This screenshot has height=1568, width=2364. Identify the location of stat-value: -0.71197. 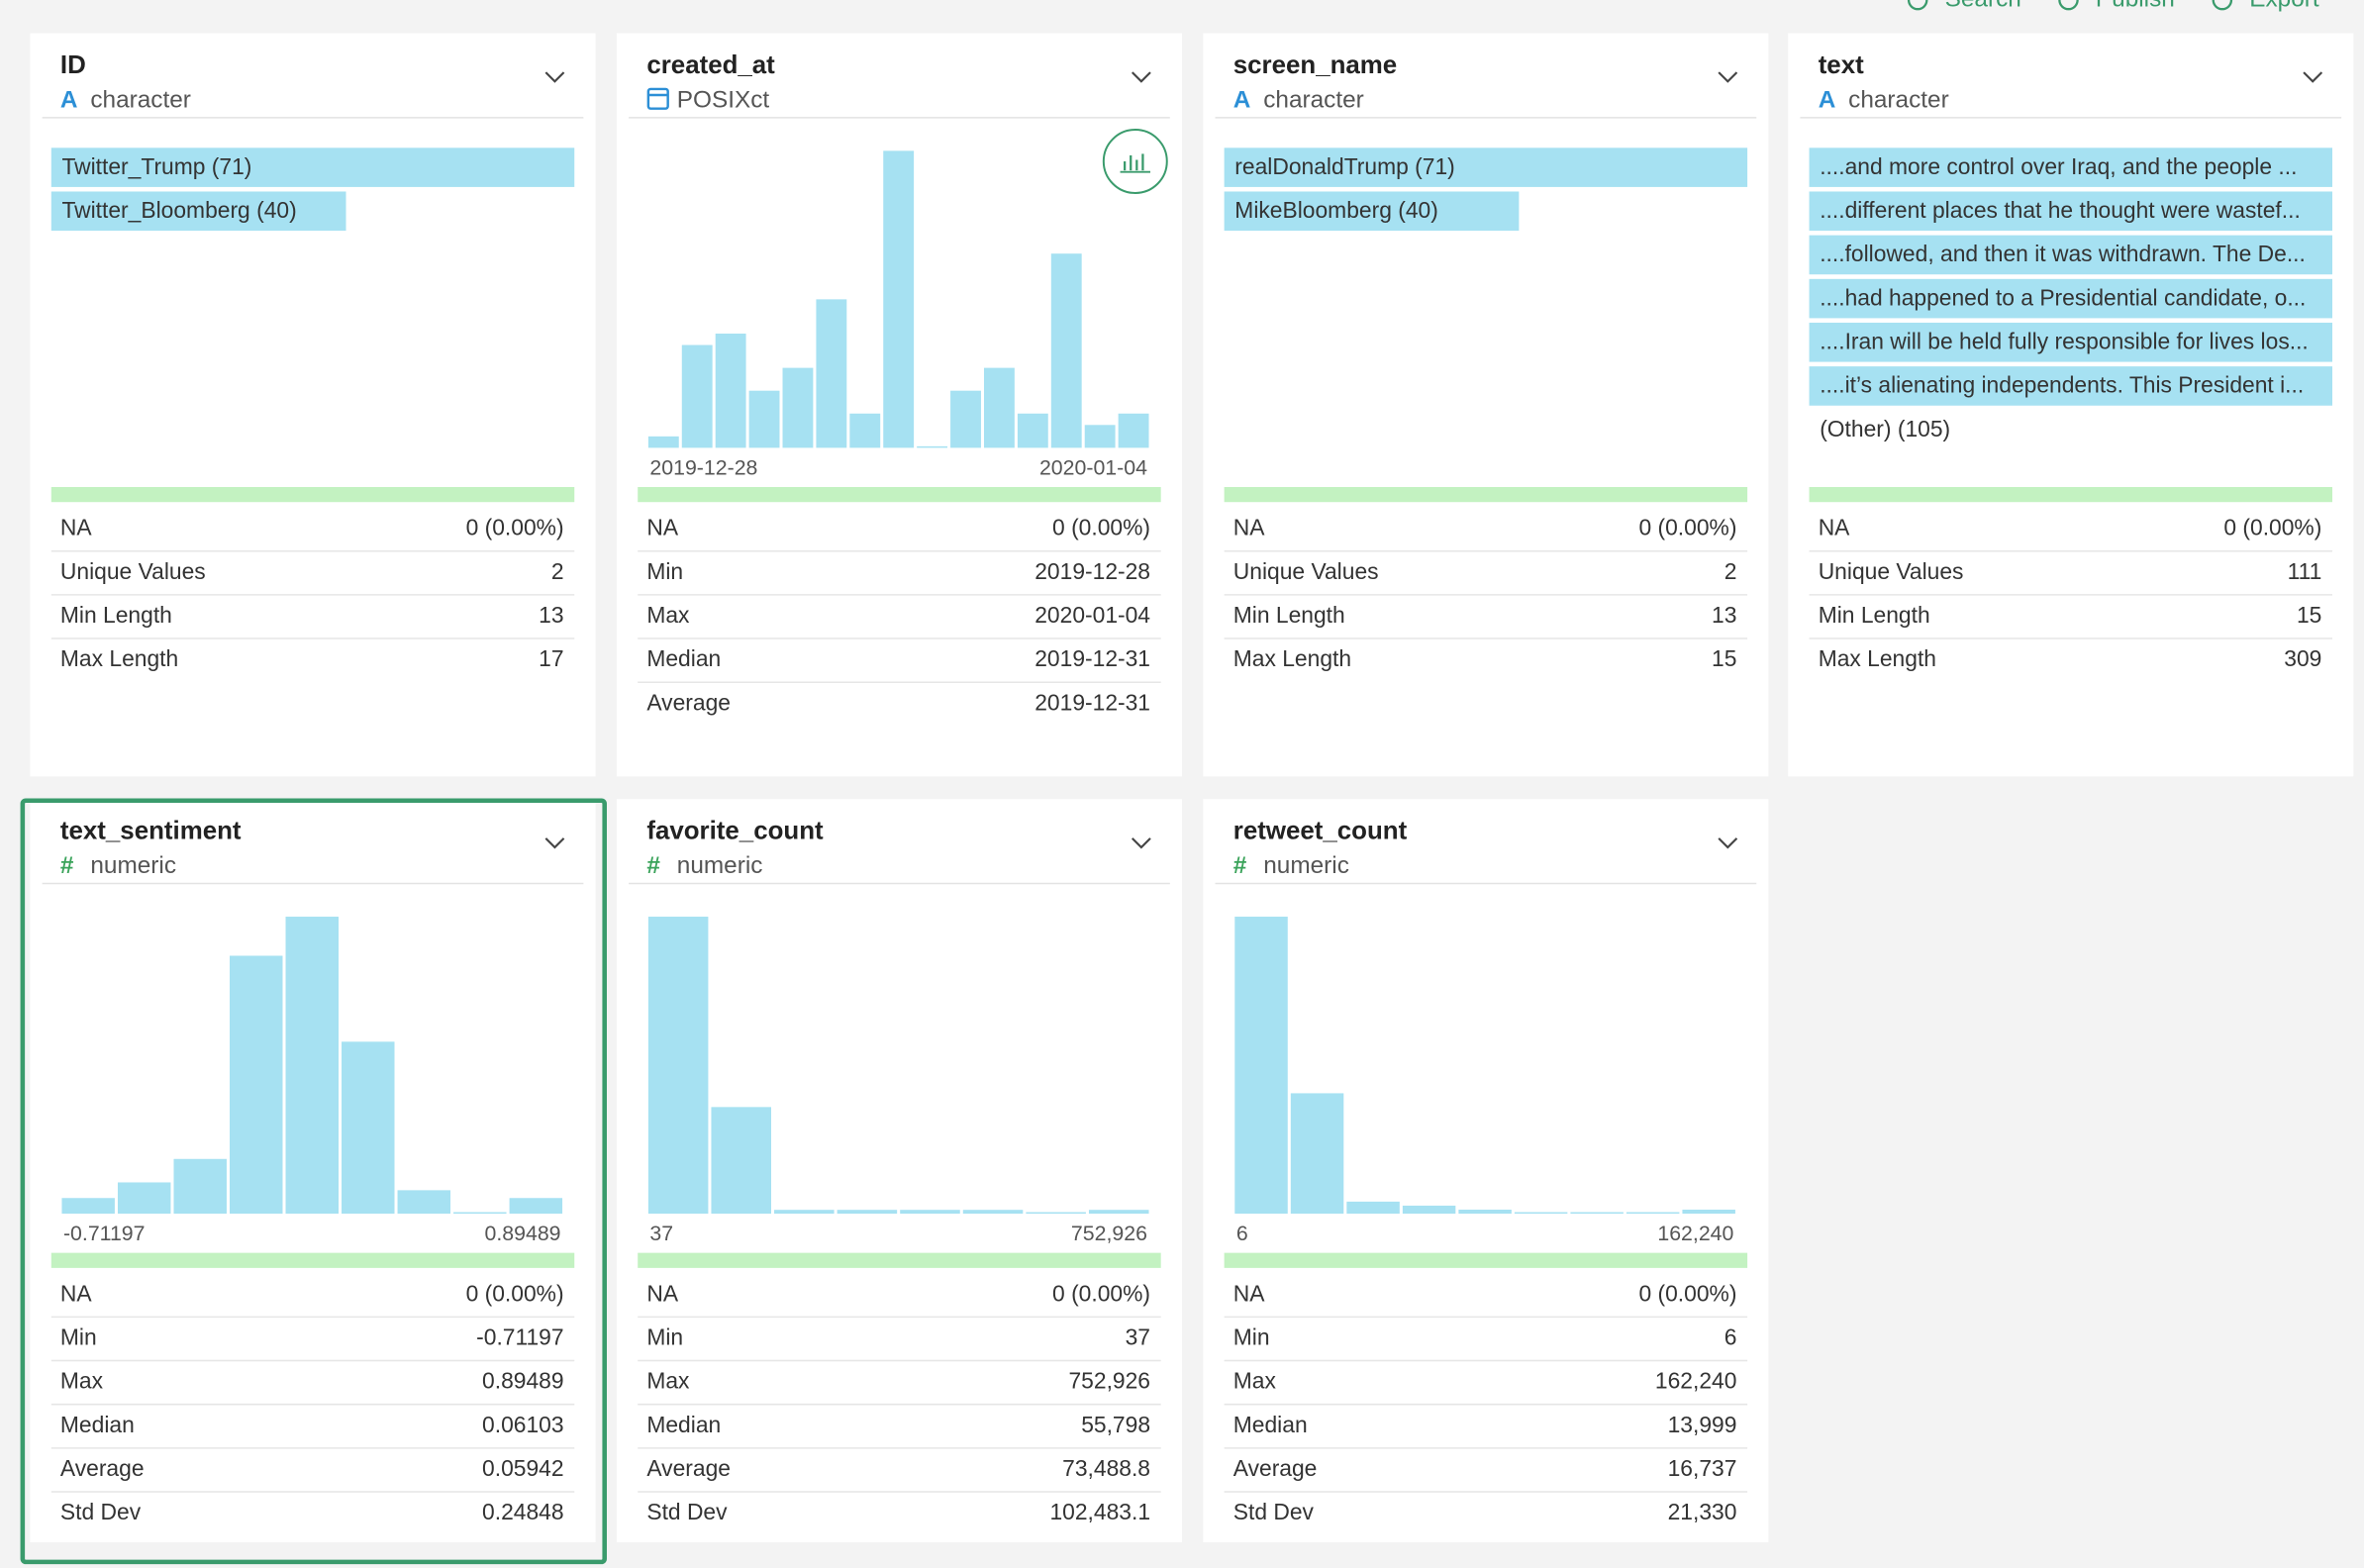
(519, 1336).